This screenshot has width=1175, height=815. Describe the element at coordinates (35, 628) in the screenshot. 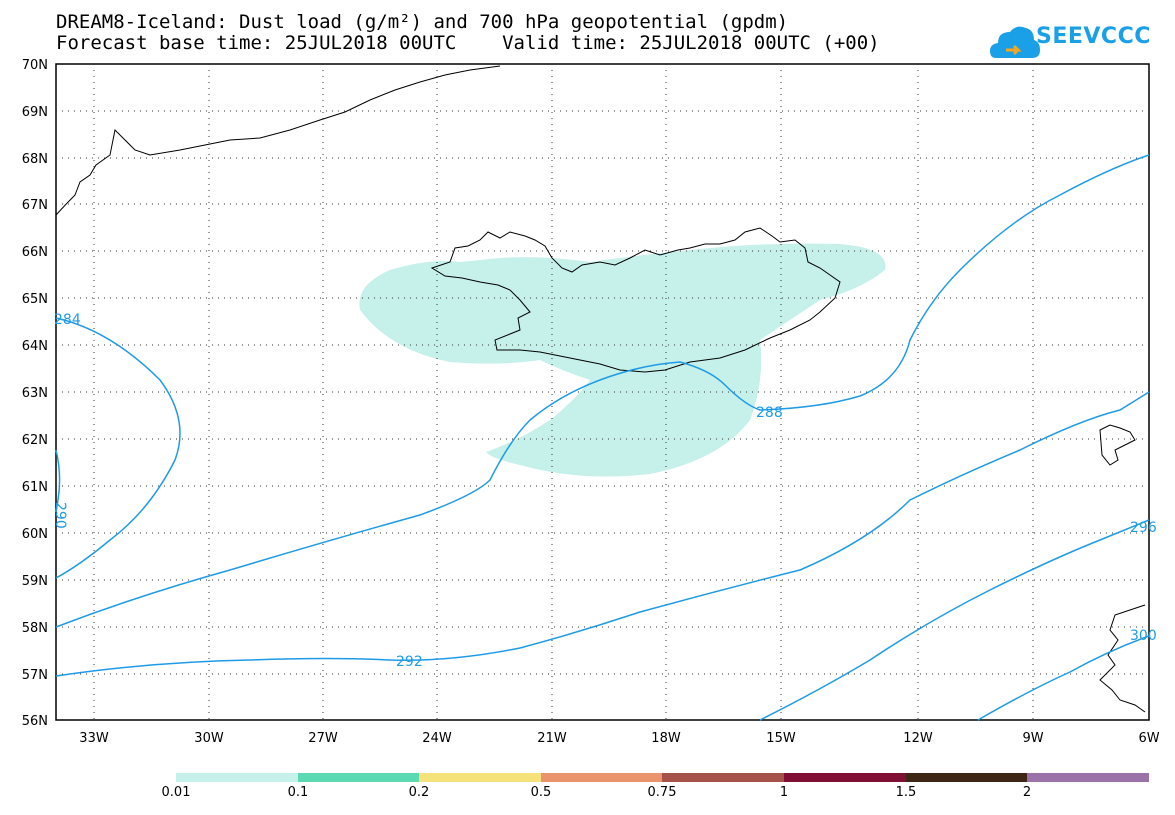

I see `lat-label: 58N` at that location.